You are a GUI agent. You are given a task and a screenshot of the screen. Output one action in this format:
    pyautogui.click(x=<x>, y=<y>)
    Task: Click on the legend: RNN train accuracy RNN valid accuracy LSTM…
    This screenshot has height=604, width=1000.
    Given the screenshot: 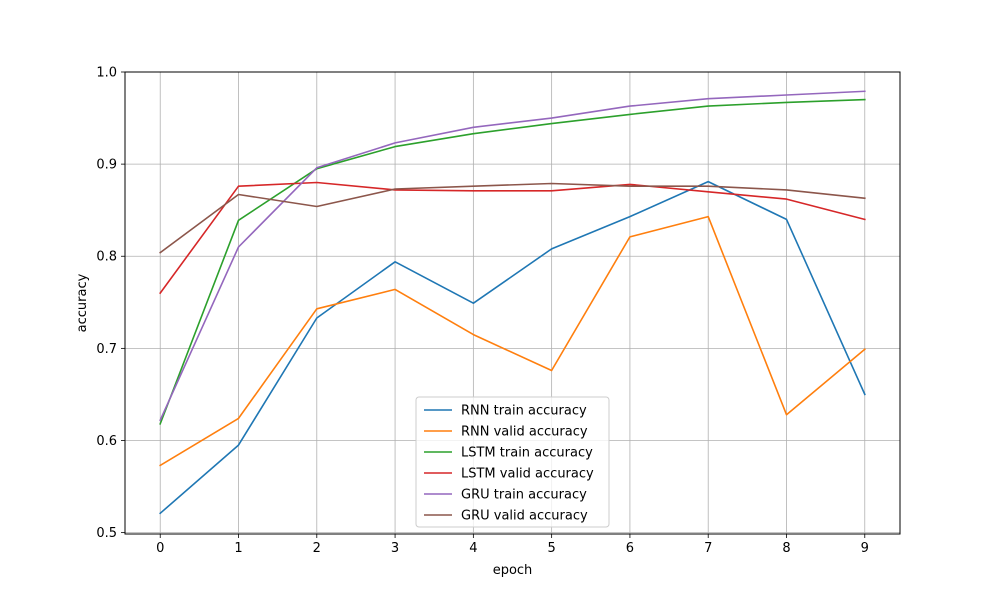 What is the action you would take?
    pyautogui.click(x=512, y=462)
    